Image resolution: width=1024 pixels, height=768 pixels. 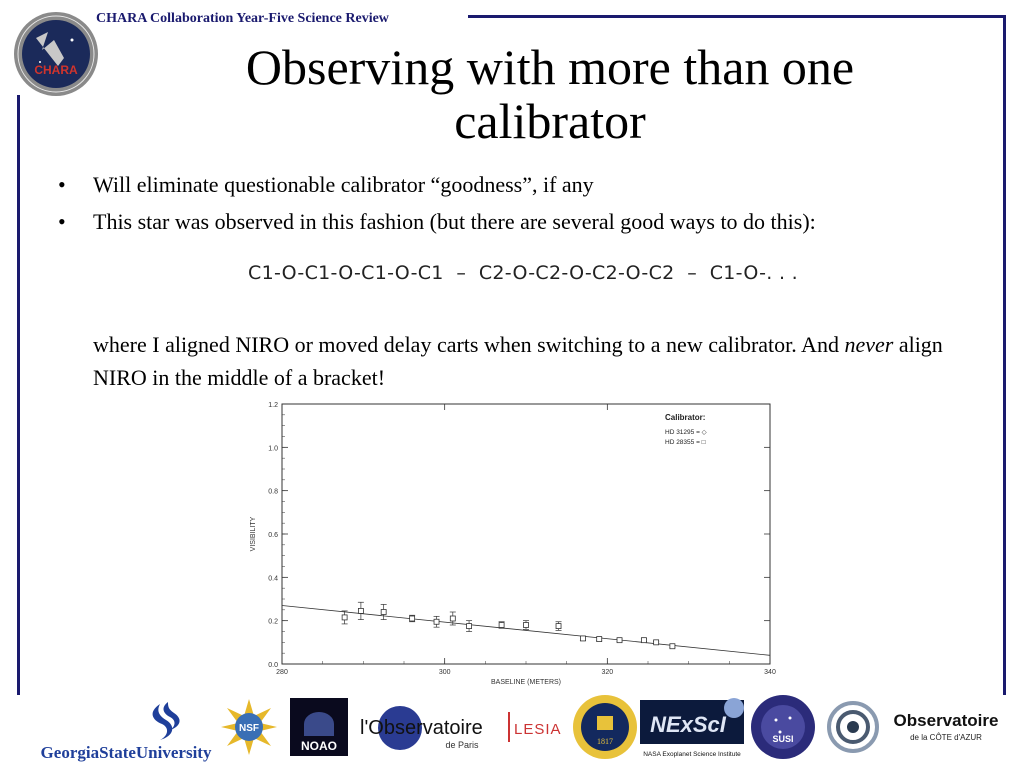 What do you see at coordinates (538, 729) in the screenshot?
I see `lesia-text: LESIA` at bounding box center [538, 729].